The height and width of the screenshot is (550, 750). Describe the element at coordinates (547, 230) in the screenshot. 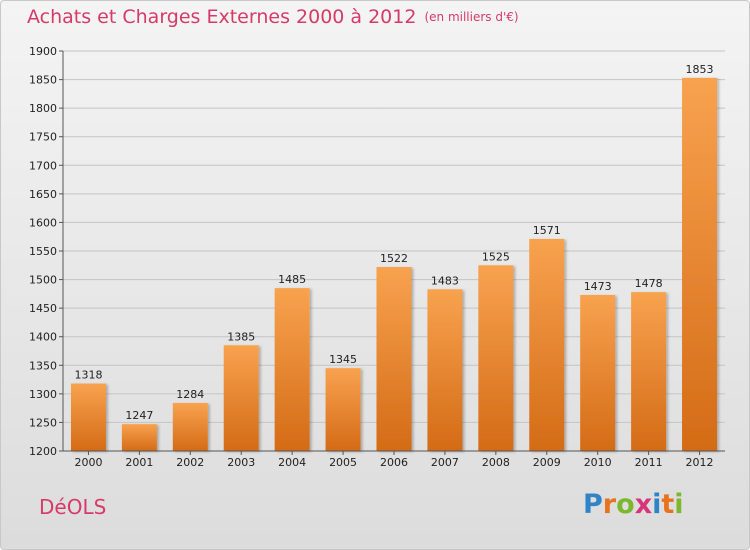

I see `bar-value-label: 1571` at that location.